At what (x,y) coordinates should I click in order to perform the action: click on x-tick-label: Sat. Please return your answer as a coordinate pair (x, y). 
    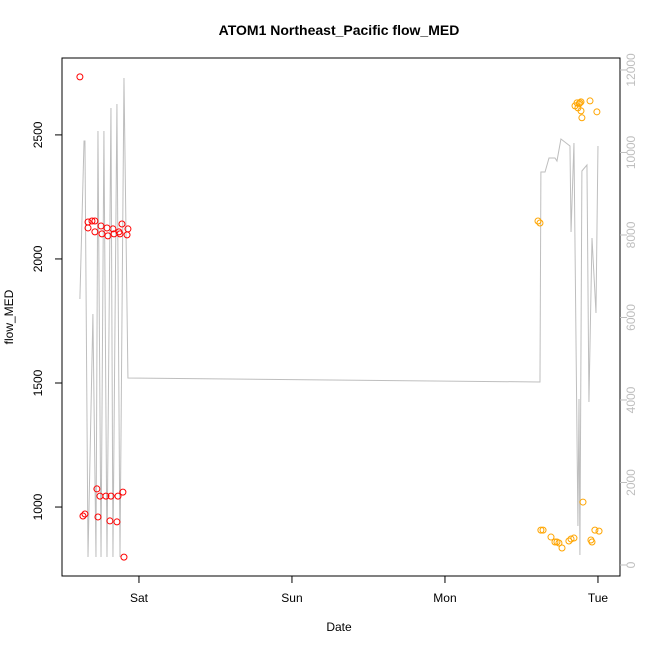
    Looking at the image, I should click on (139, 598).